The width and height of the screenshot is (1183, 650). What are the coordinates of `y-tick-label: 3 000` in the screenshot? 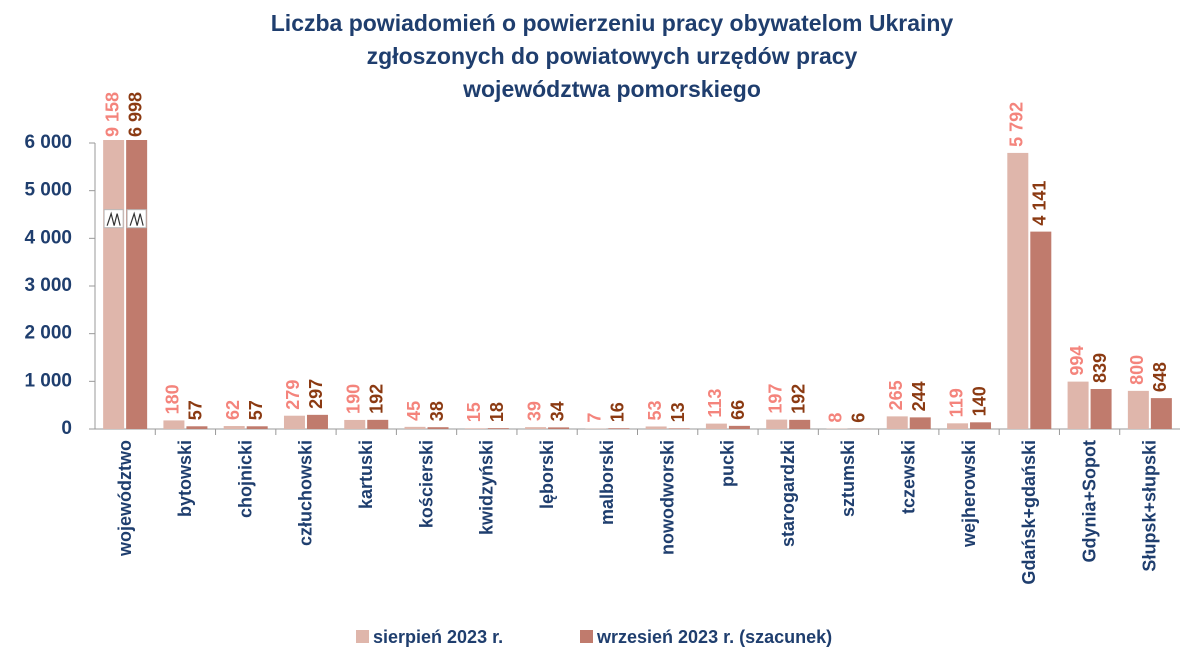 It's located at (48, 285).